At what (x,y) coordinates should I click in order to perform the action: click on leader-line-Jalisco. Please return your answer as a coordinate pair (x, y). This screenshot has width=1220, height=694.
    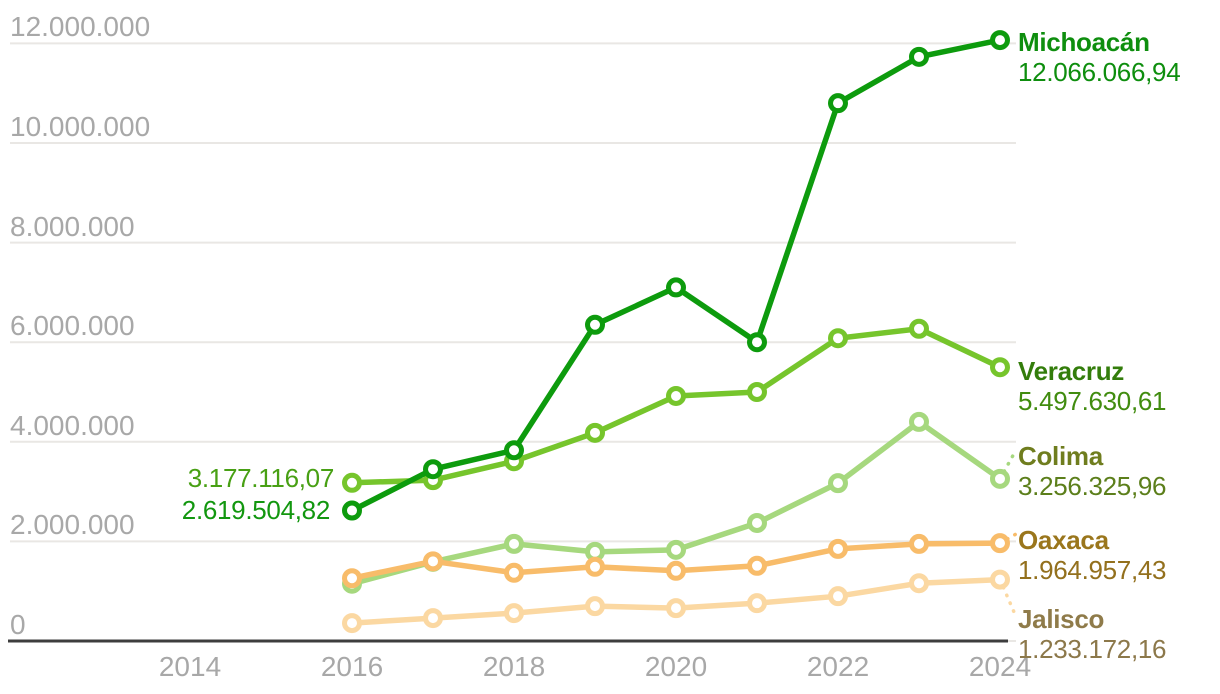
    Looking at the image, I should click on (1007, 595).